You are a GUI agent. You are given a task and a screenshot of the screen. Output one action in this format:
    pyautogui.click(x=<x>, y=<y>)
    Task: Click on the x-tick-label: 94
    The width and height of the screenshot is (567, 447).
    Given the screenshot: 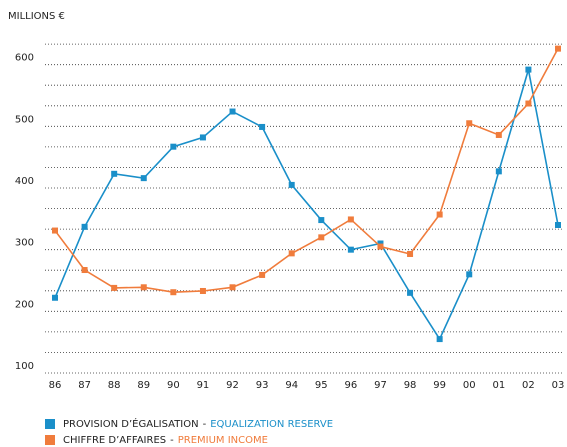 What is the action you would take?
    pyautogui.click(x=291, y=385)
    